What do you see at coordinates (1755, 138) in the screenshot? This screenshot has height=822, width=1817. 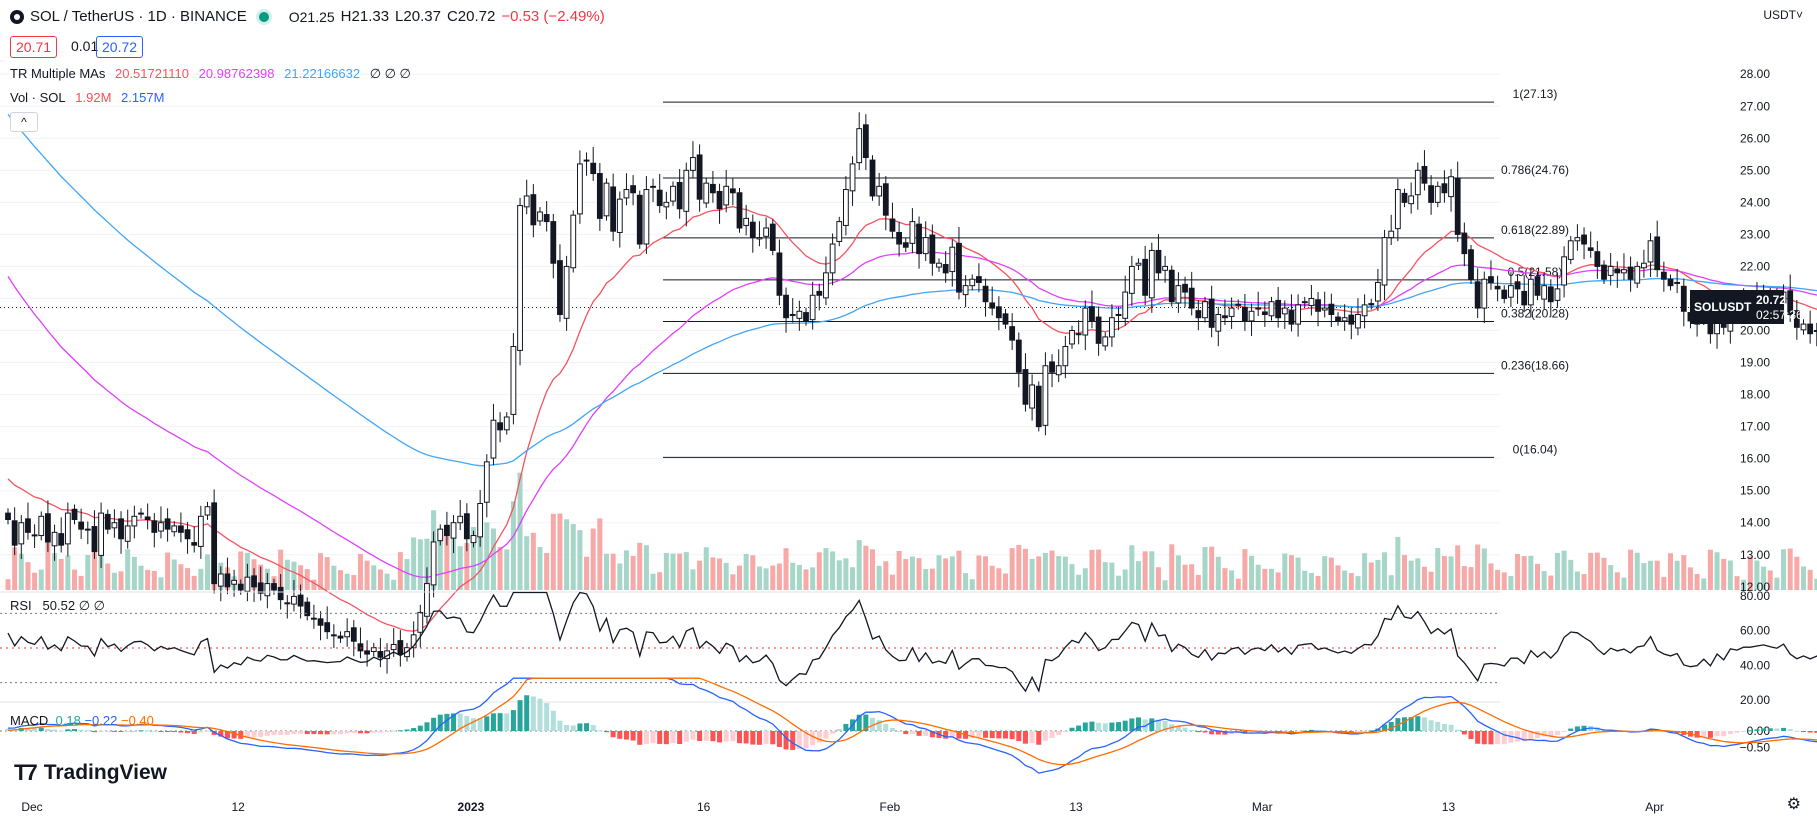 I see `price-tick-label: 26.00` at bounding box center [1755, 138].